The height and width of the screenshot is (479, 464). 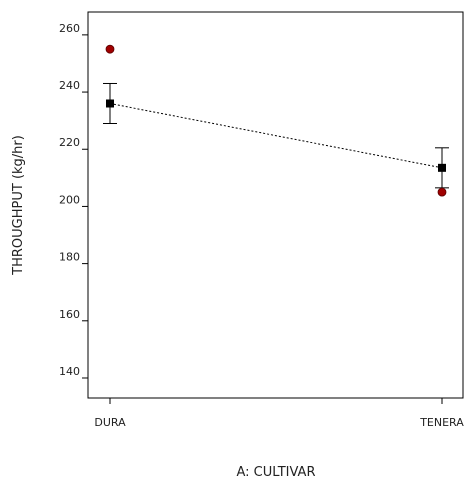 What do you see at coordinates (110, 103) in the screenshot?
I see `mean-marker-dura` at bounding box center [110, 103].